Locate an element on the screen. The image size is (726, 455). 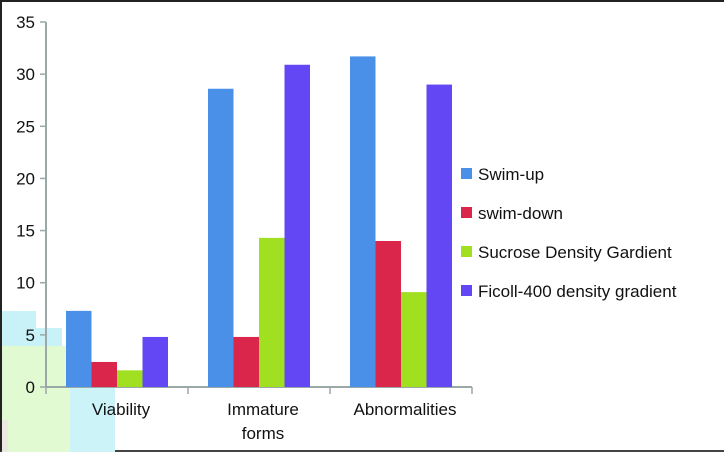
x-category-label: Viability is located at coordinates (121, 409).